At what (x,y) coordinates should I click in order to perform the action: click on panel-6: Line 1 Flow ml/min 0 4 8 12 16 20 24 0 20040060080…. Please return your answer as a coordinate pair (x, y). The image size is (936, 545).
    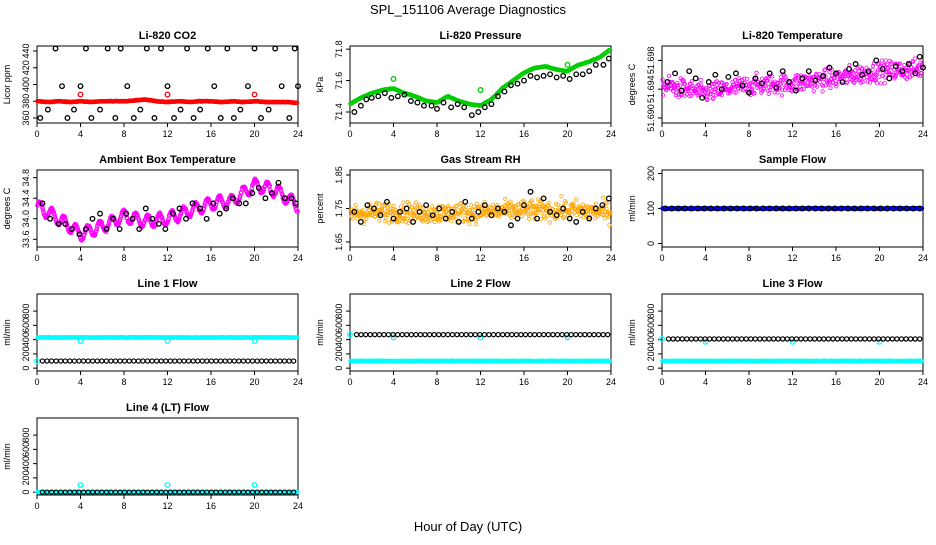
    Looking at the image, I should click on (152, 332).